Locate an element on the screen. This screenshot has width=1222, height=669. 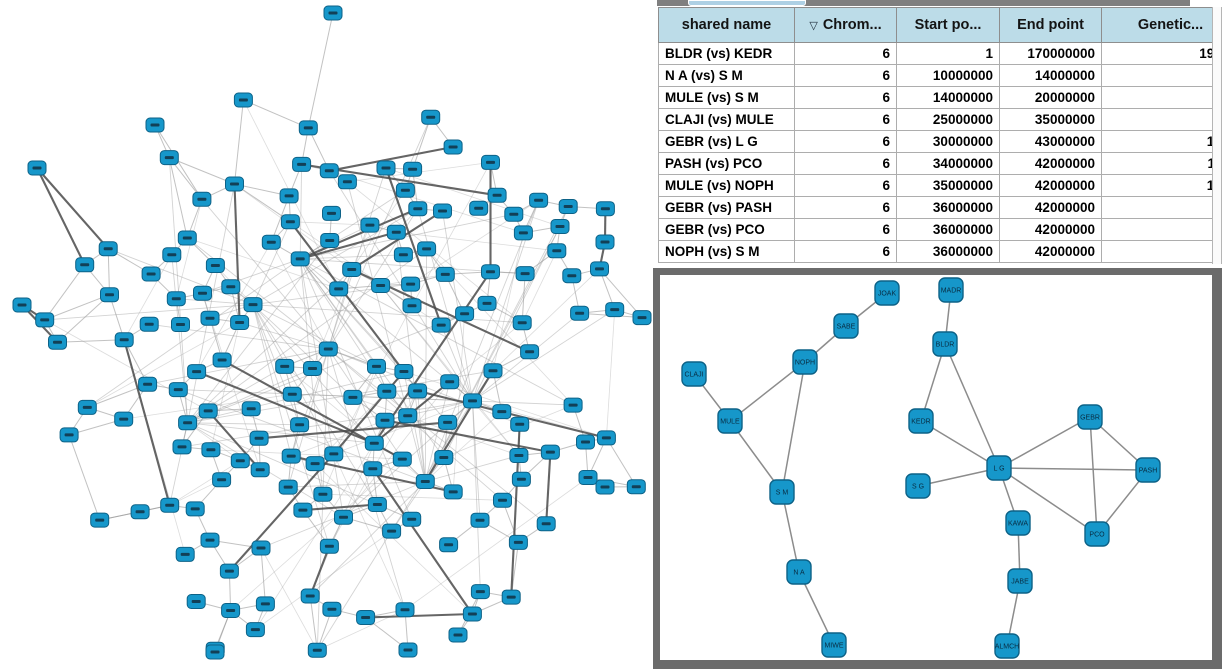
network-node-almch: ALMCH is located at coordinates (1007, 646).